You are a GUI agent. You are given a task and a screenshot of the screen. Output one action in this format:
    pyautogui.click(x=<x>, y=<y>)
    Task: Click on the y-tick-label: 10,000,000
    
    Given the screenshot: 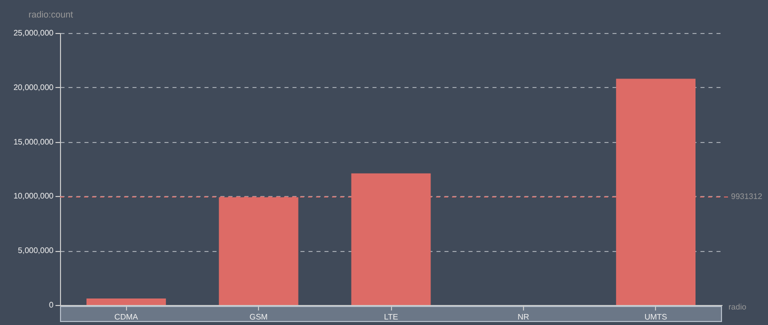 What is the action you would take?
    pyautogui.click(x=33, y=196)
    